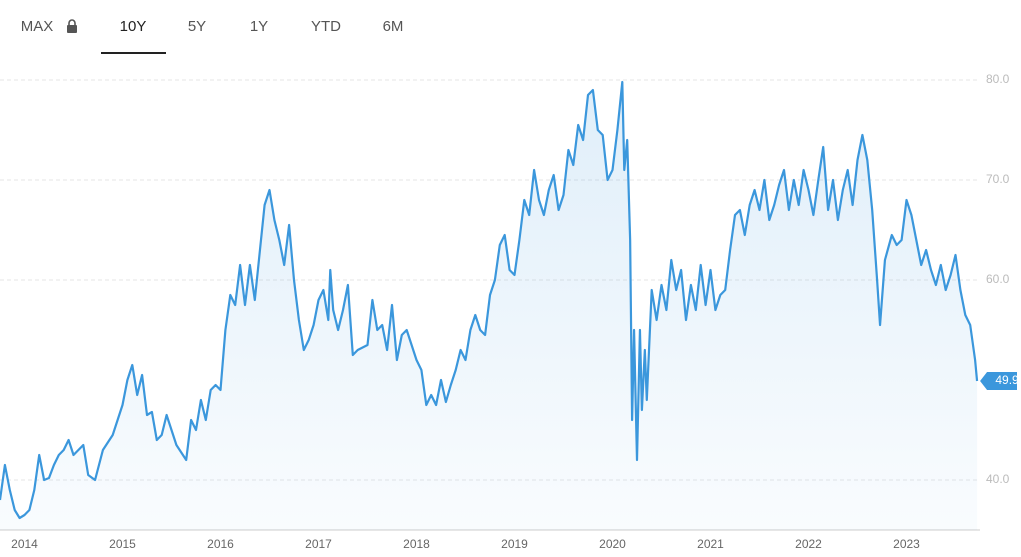 Image resolution: width=1021 pixels, height=557 pixels. What do you see at coordinates (133, 26) in the screenshot?
I see `tab: 10Y` at bounding box center [133, 26].